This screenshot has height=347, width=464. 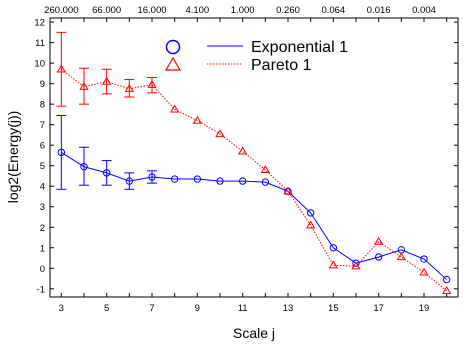 What do you see at coordinates (42, 269) in the screenshot?
I see `y-tick-label: 0` at bounding box center [42, 269].